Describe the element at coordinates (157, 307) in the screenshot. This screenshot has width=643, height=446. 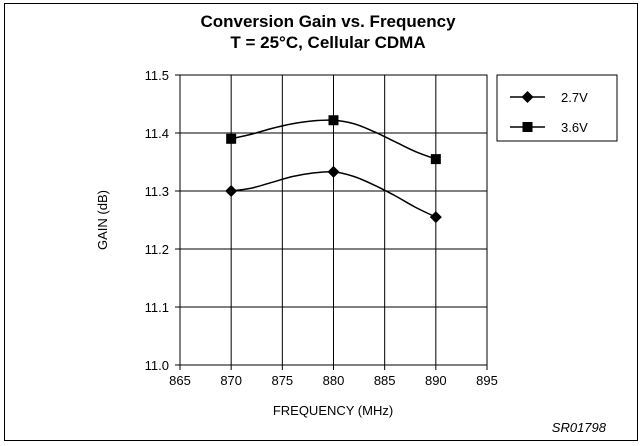
I see `y-tick-label: 11.1` at that location.